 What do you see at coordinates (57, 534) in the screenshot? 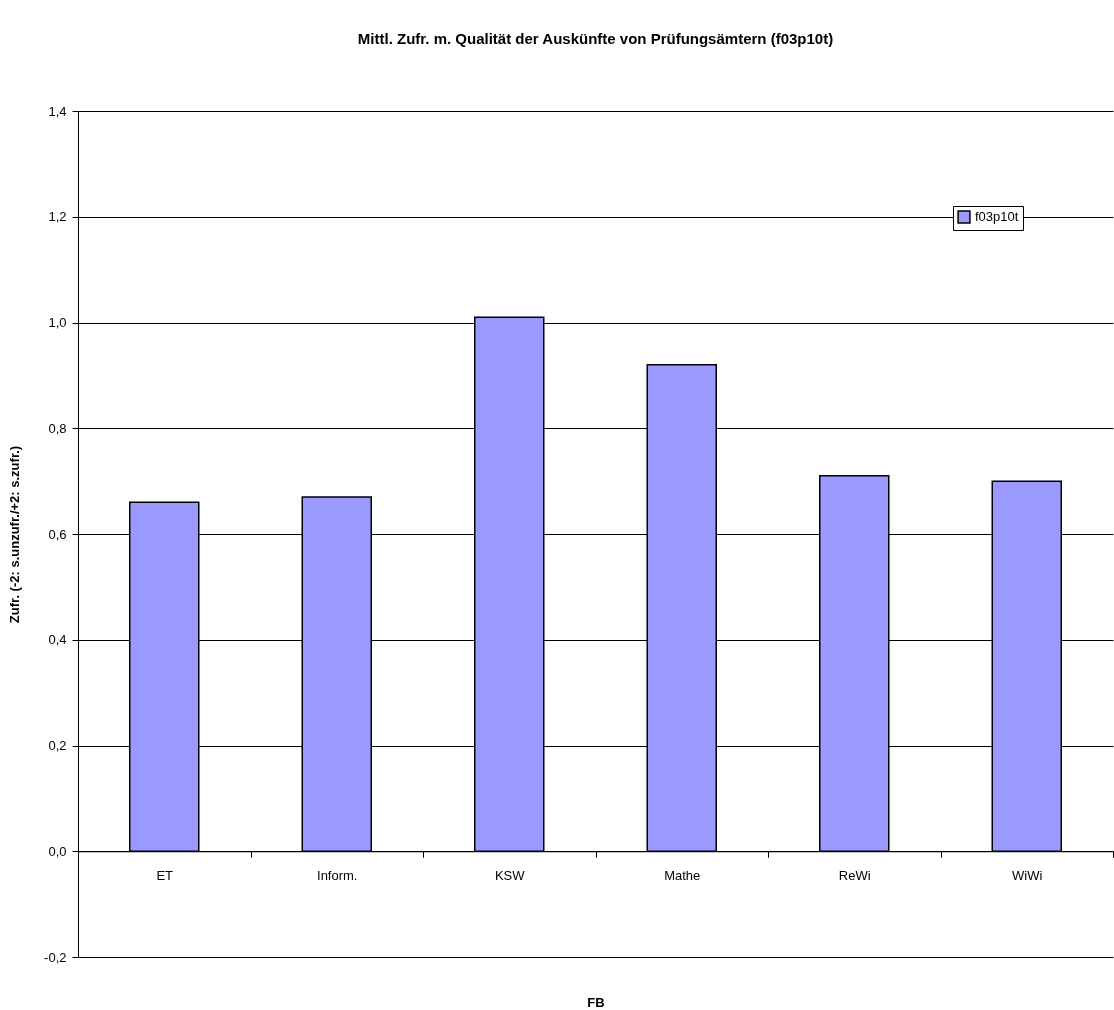
I see `y-tick-label: 0,6` at bounding box center [57, 534].